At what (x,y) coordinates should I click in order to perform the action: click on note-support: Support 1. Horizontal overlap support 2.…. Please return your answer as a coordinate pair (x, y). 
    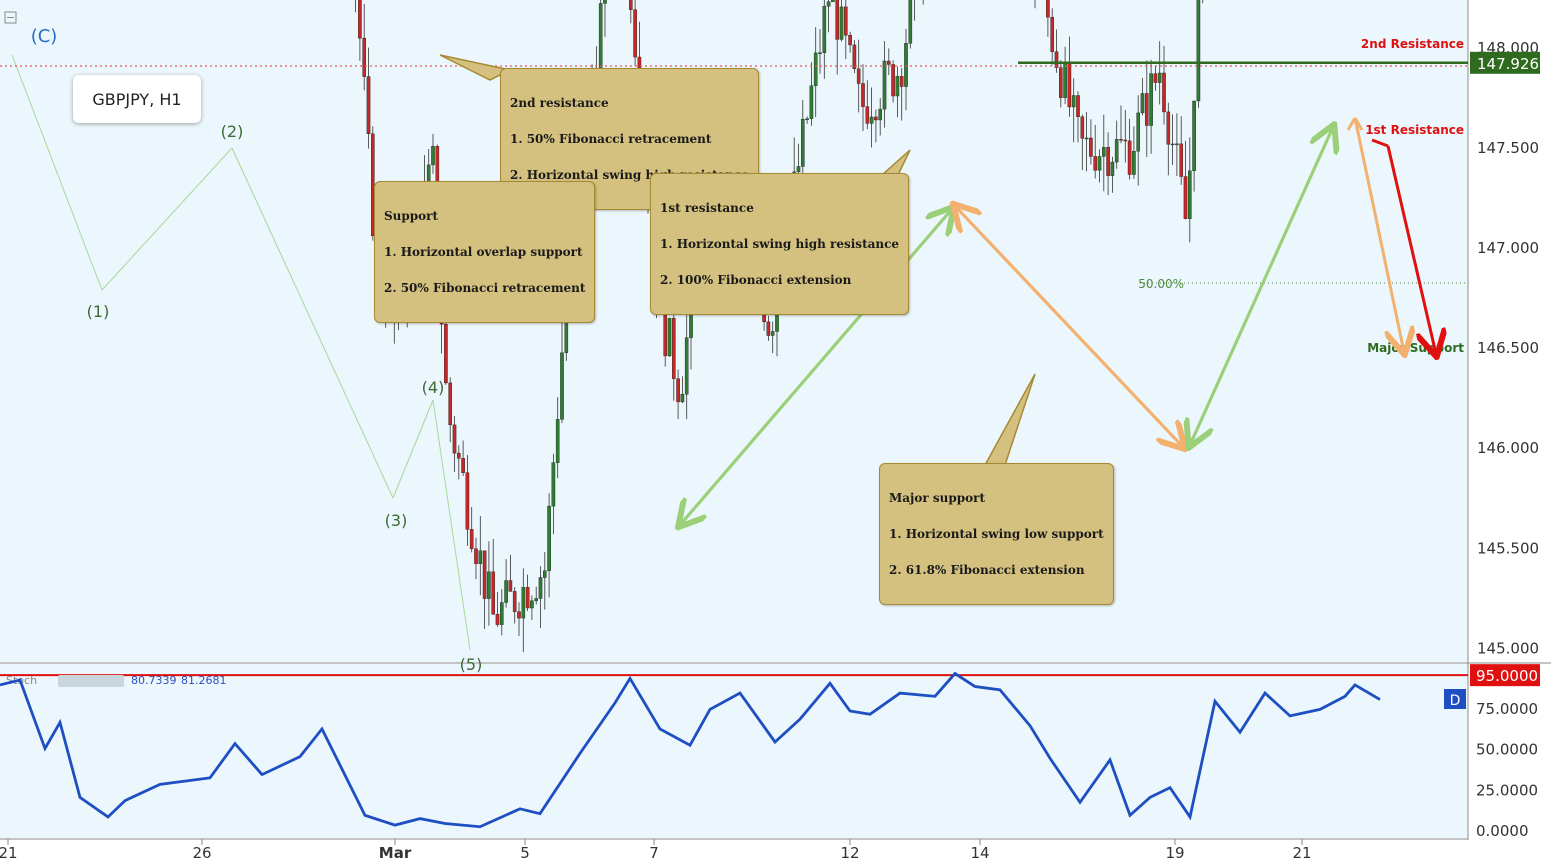
    Looking at the image, I should click on (485, 252).